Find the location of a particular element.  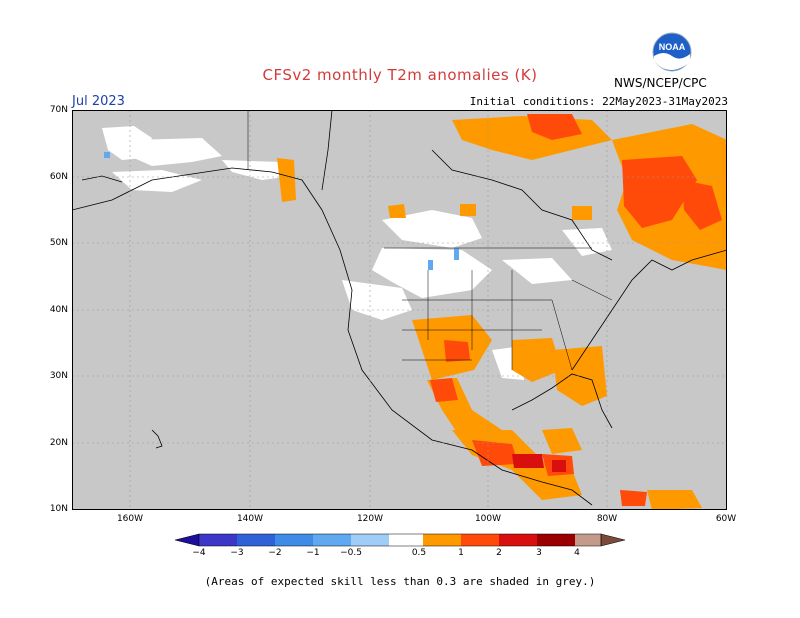

organization-label: NWS/NCEP/CPC is located at coordinates (660, 83).